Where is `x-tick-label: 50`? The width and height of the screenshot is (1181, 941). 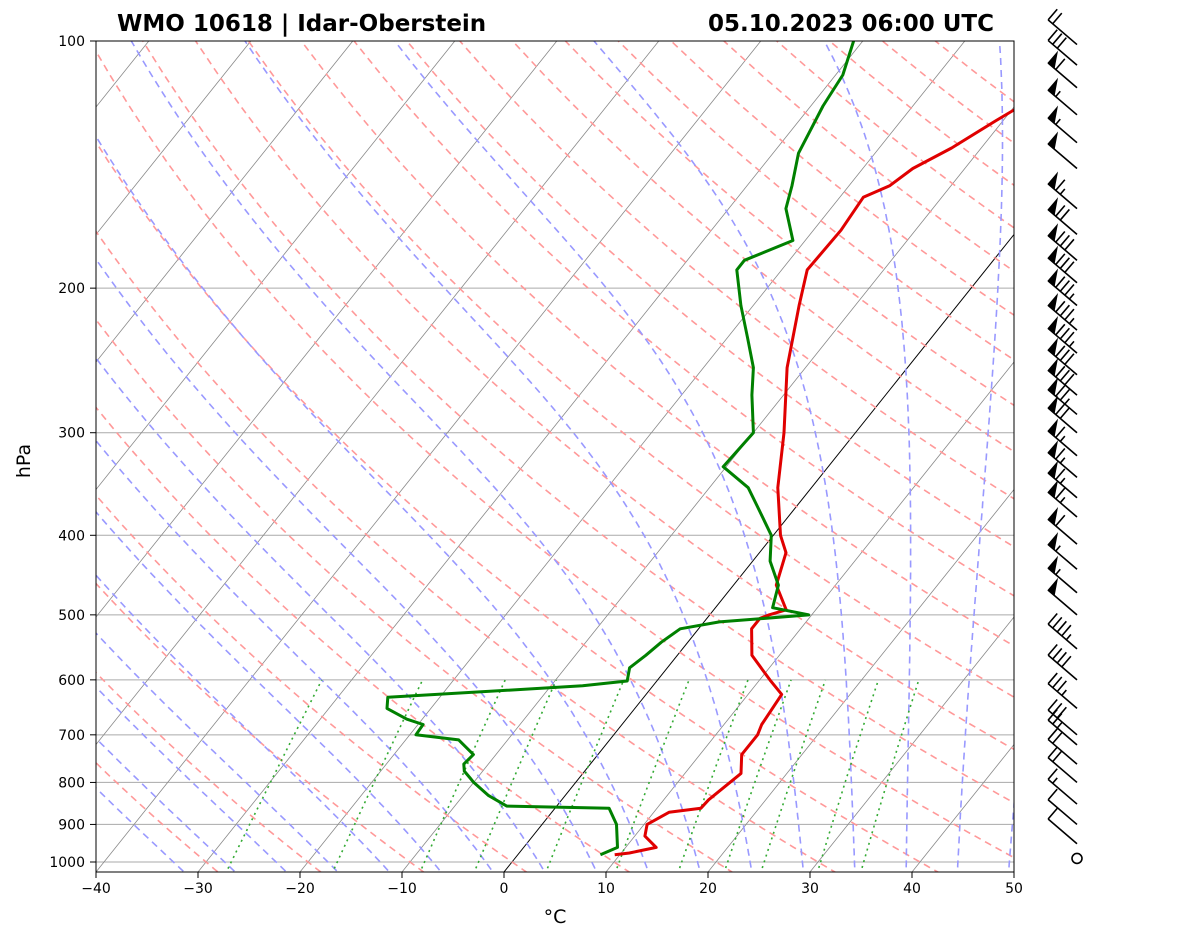
x-tick-label: 50 is located at coordinates (1014, 889).